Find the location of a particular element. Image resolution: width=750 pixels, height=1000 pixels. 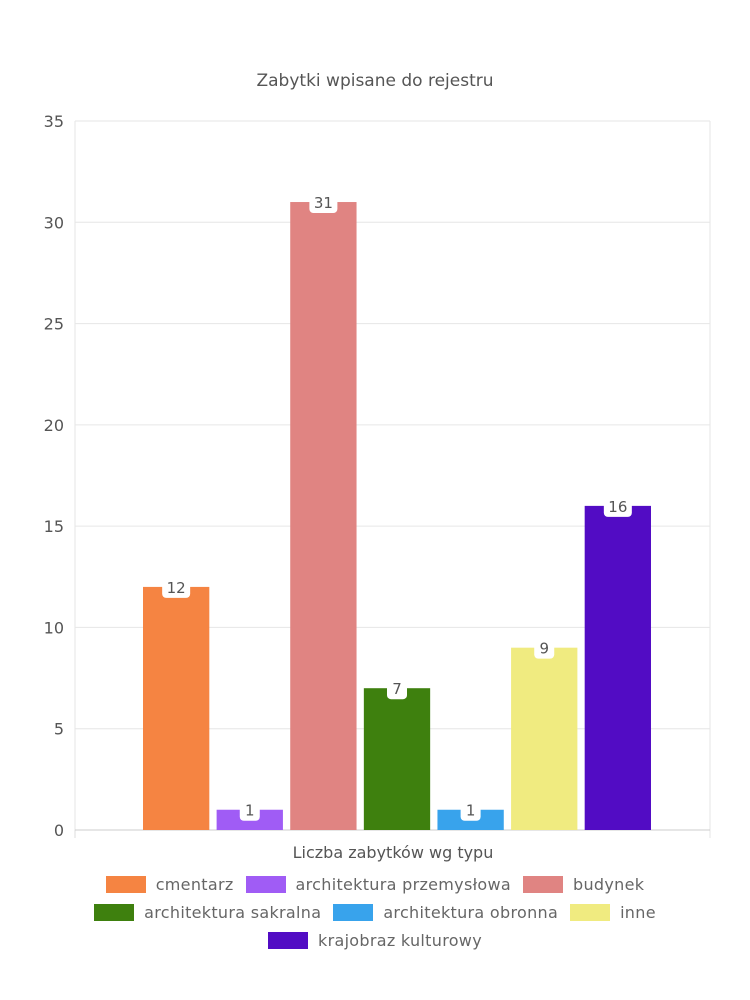

legend-item: inne is located at coordinates (613, 912).